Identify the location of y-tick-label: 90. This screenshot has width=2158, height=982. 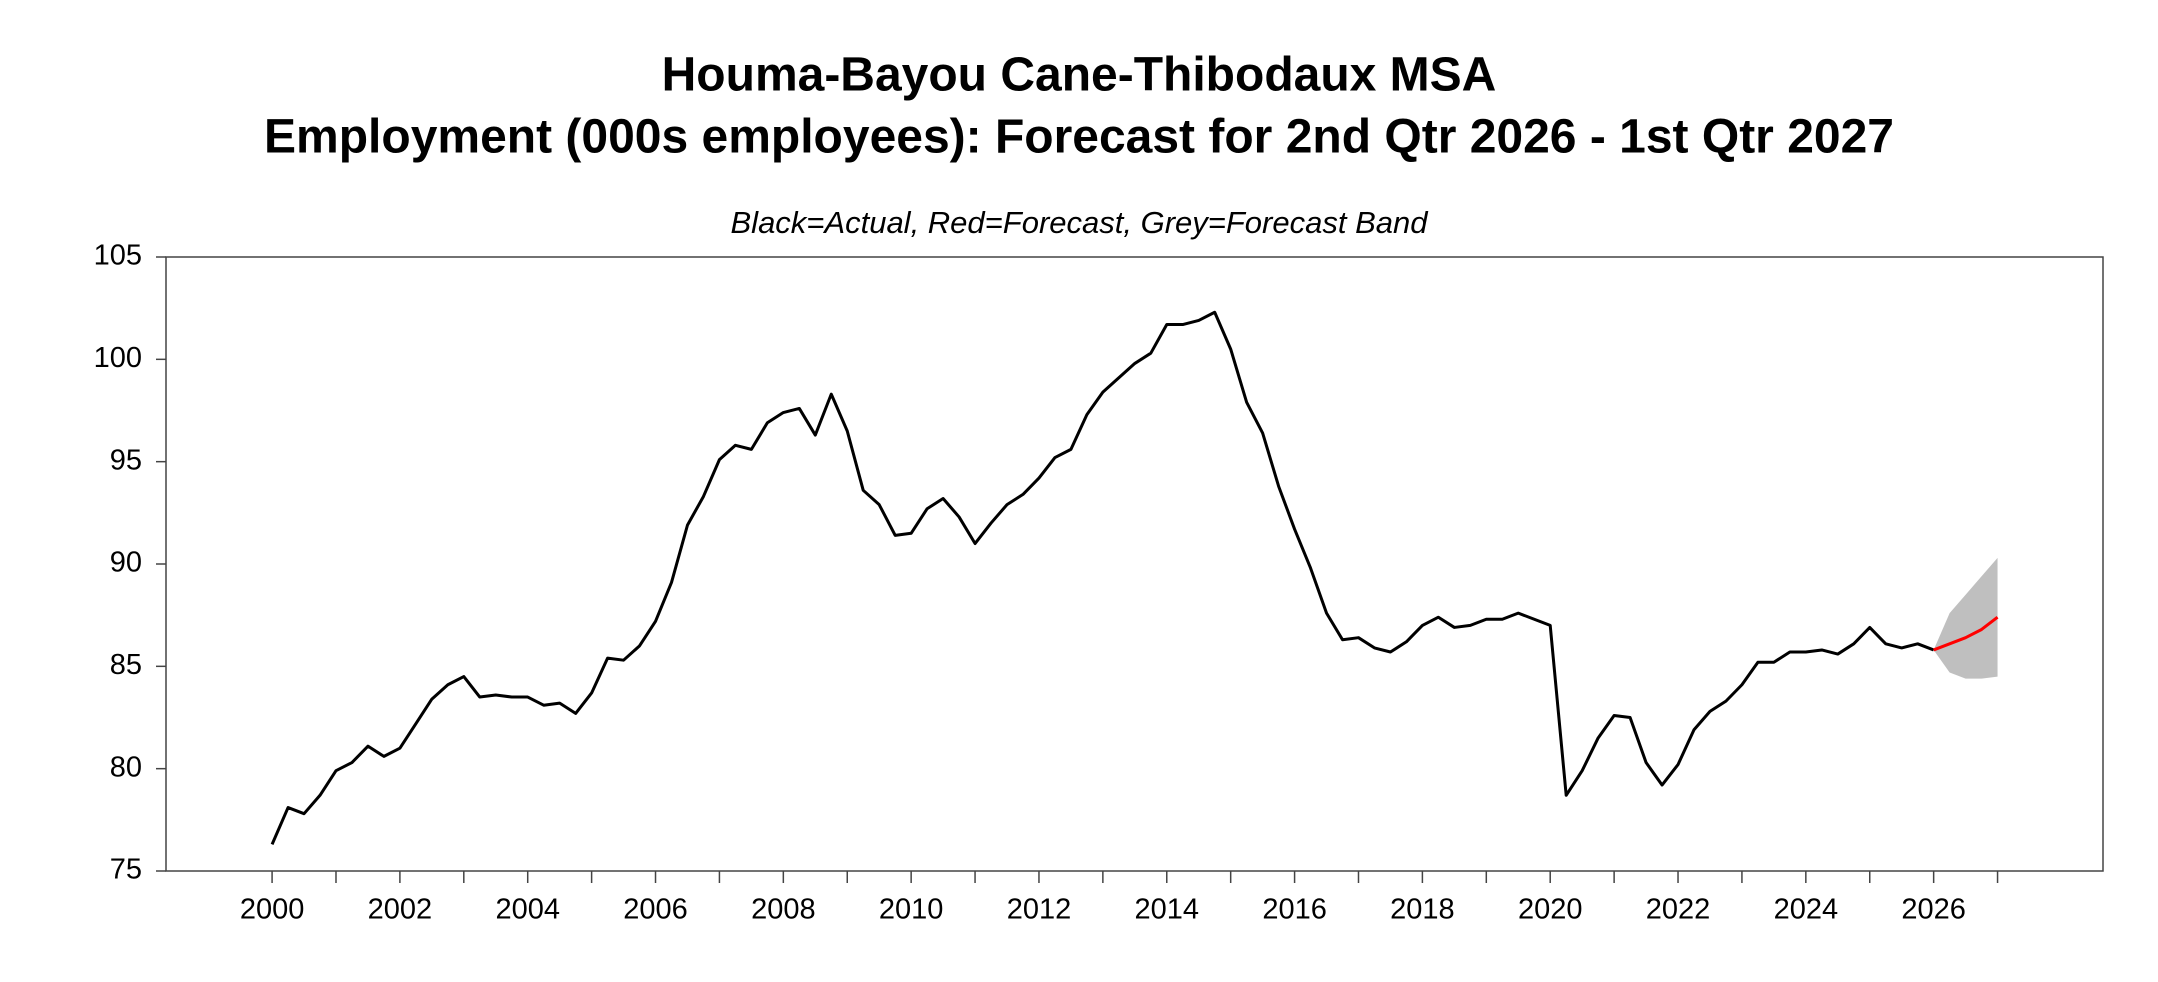
(126, 563).